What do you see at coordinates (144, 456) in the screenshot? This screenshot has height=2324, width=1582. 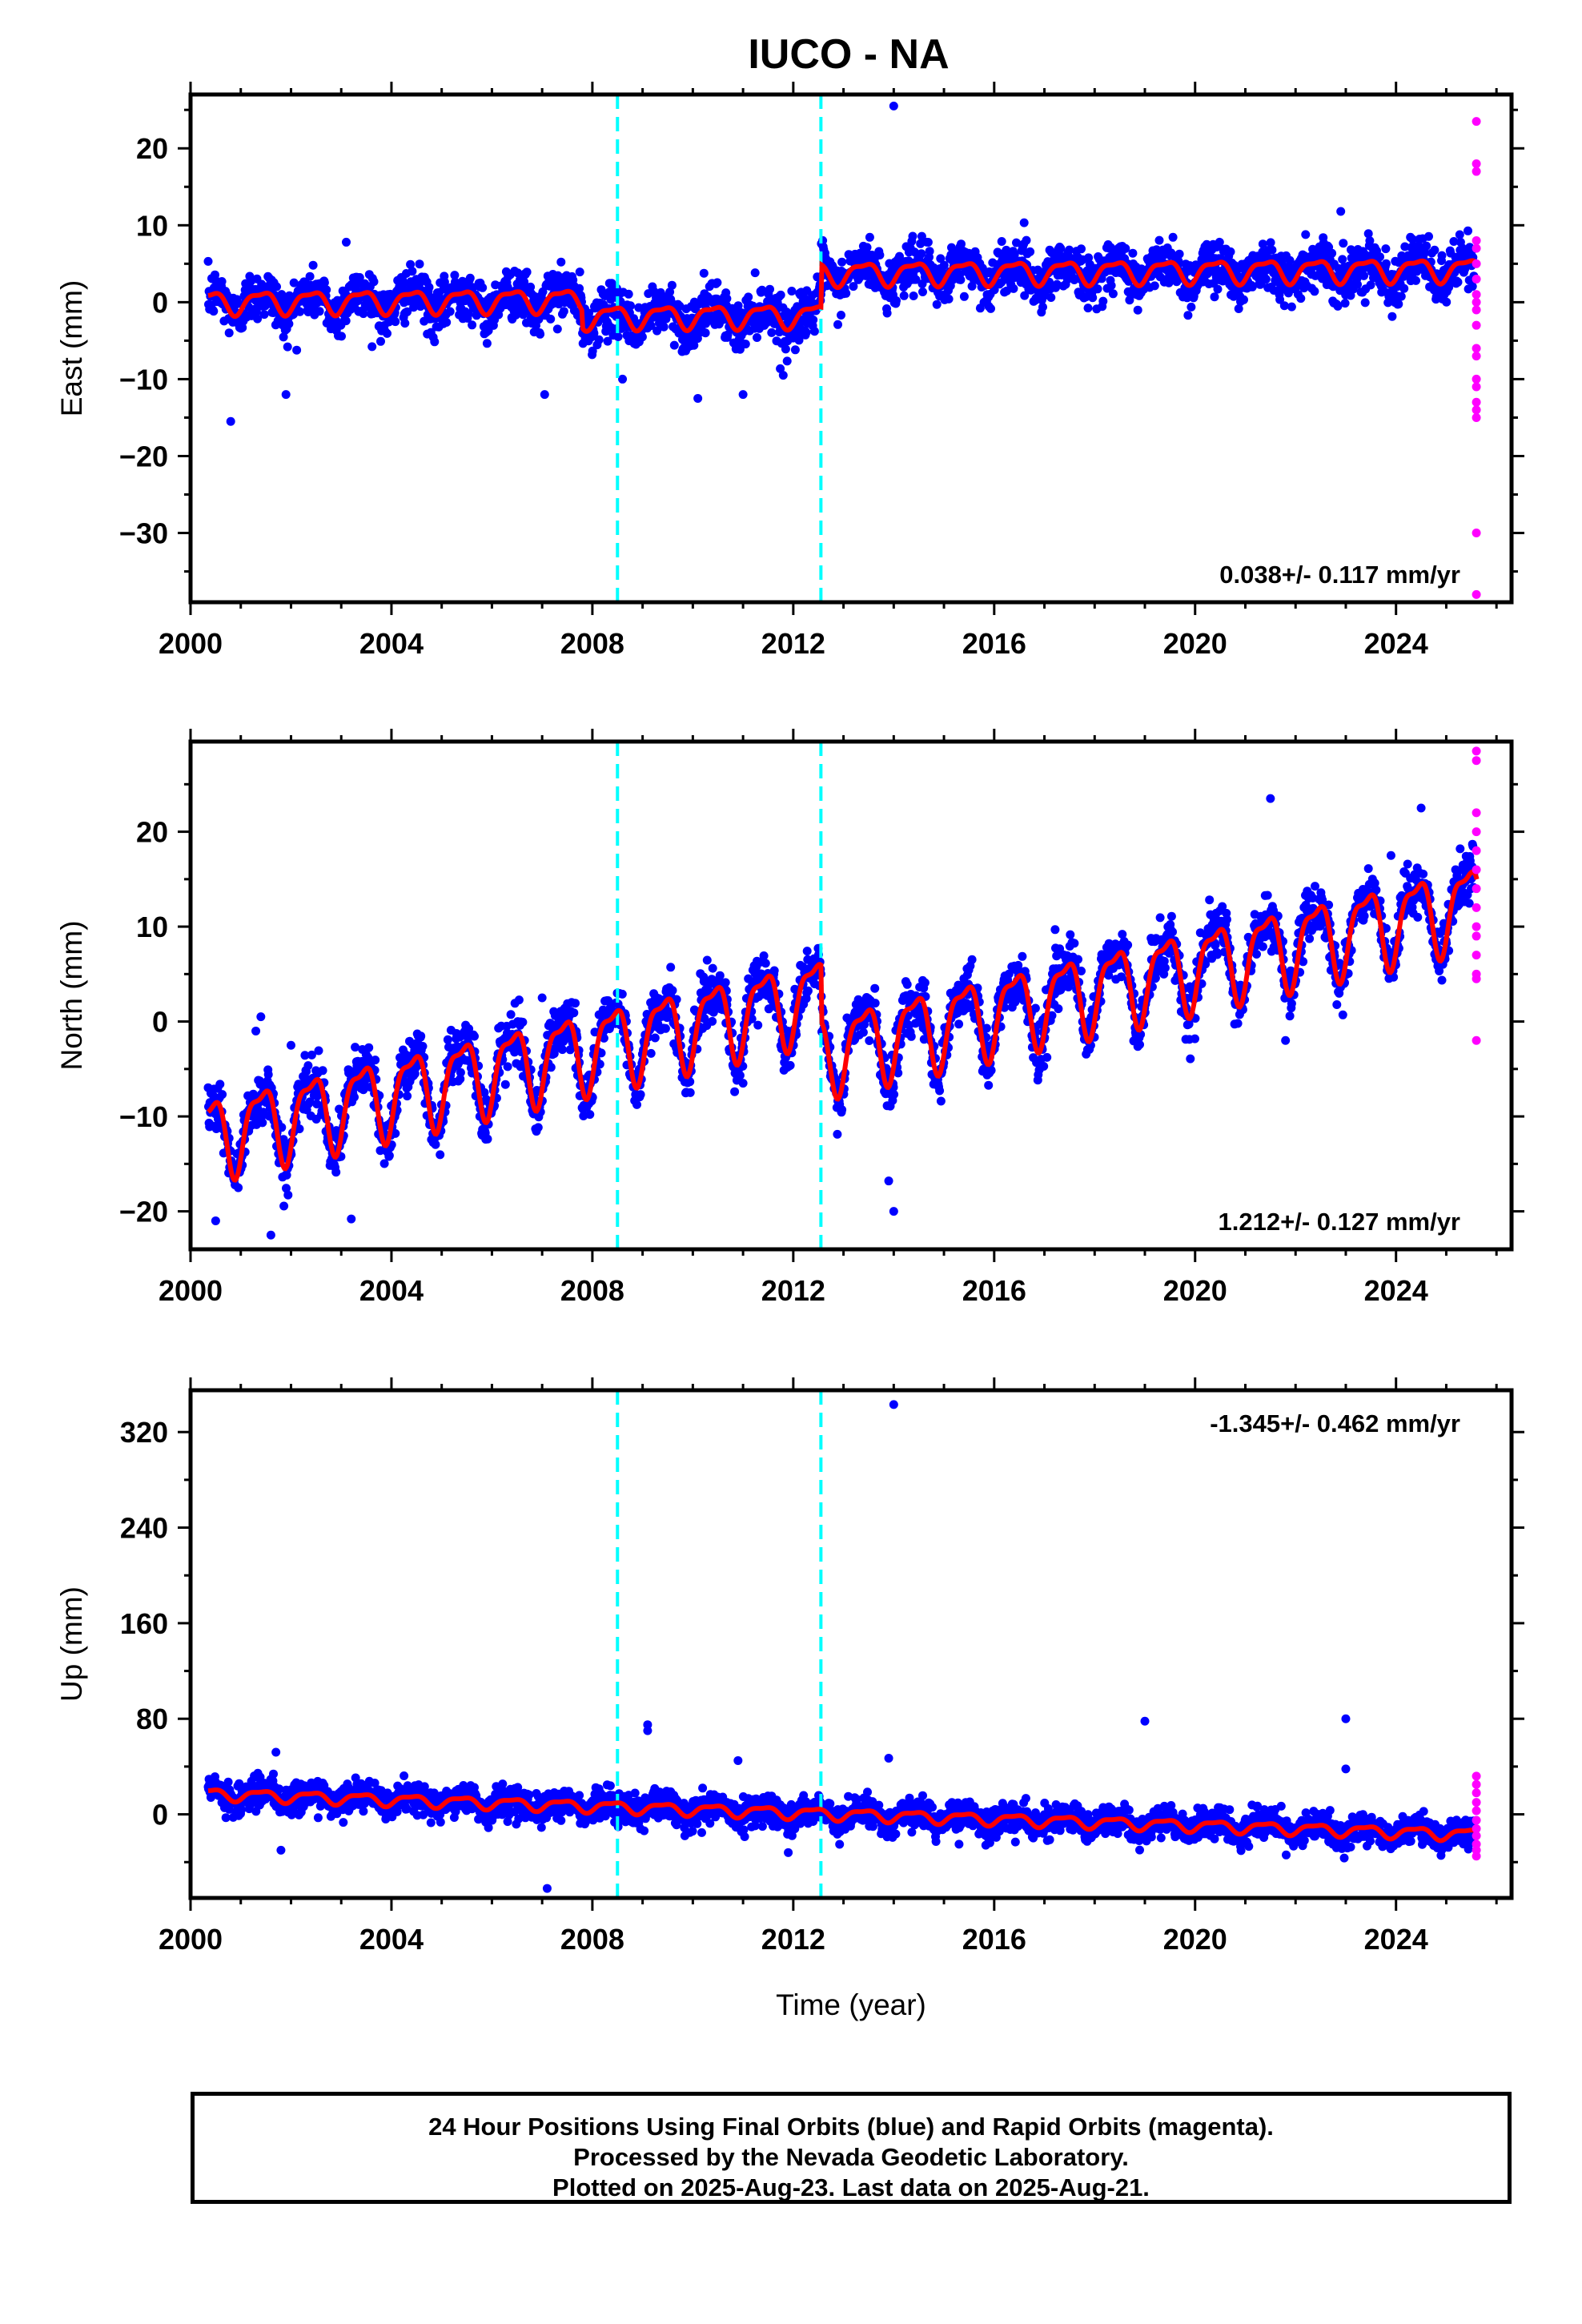 I see `y-tick-label: −20` at bounding box center [144, 456].